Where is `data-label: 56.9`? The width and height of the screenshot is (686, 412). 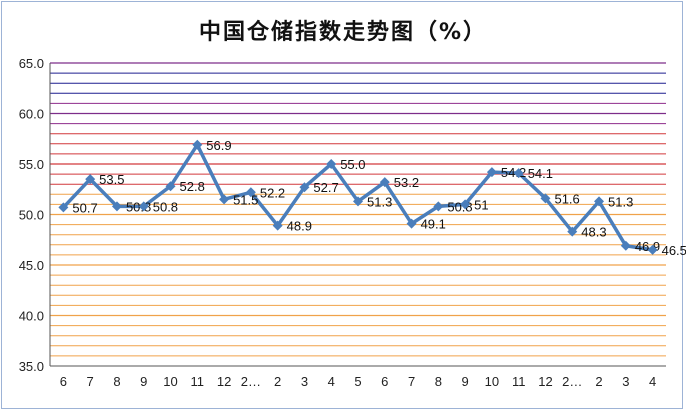 data-label: 56.9 is located at coordinates (218, 145).